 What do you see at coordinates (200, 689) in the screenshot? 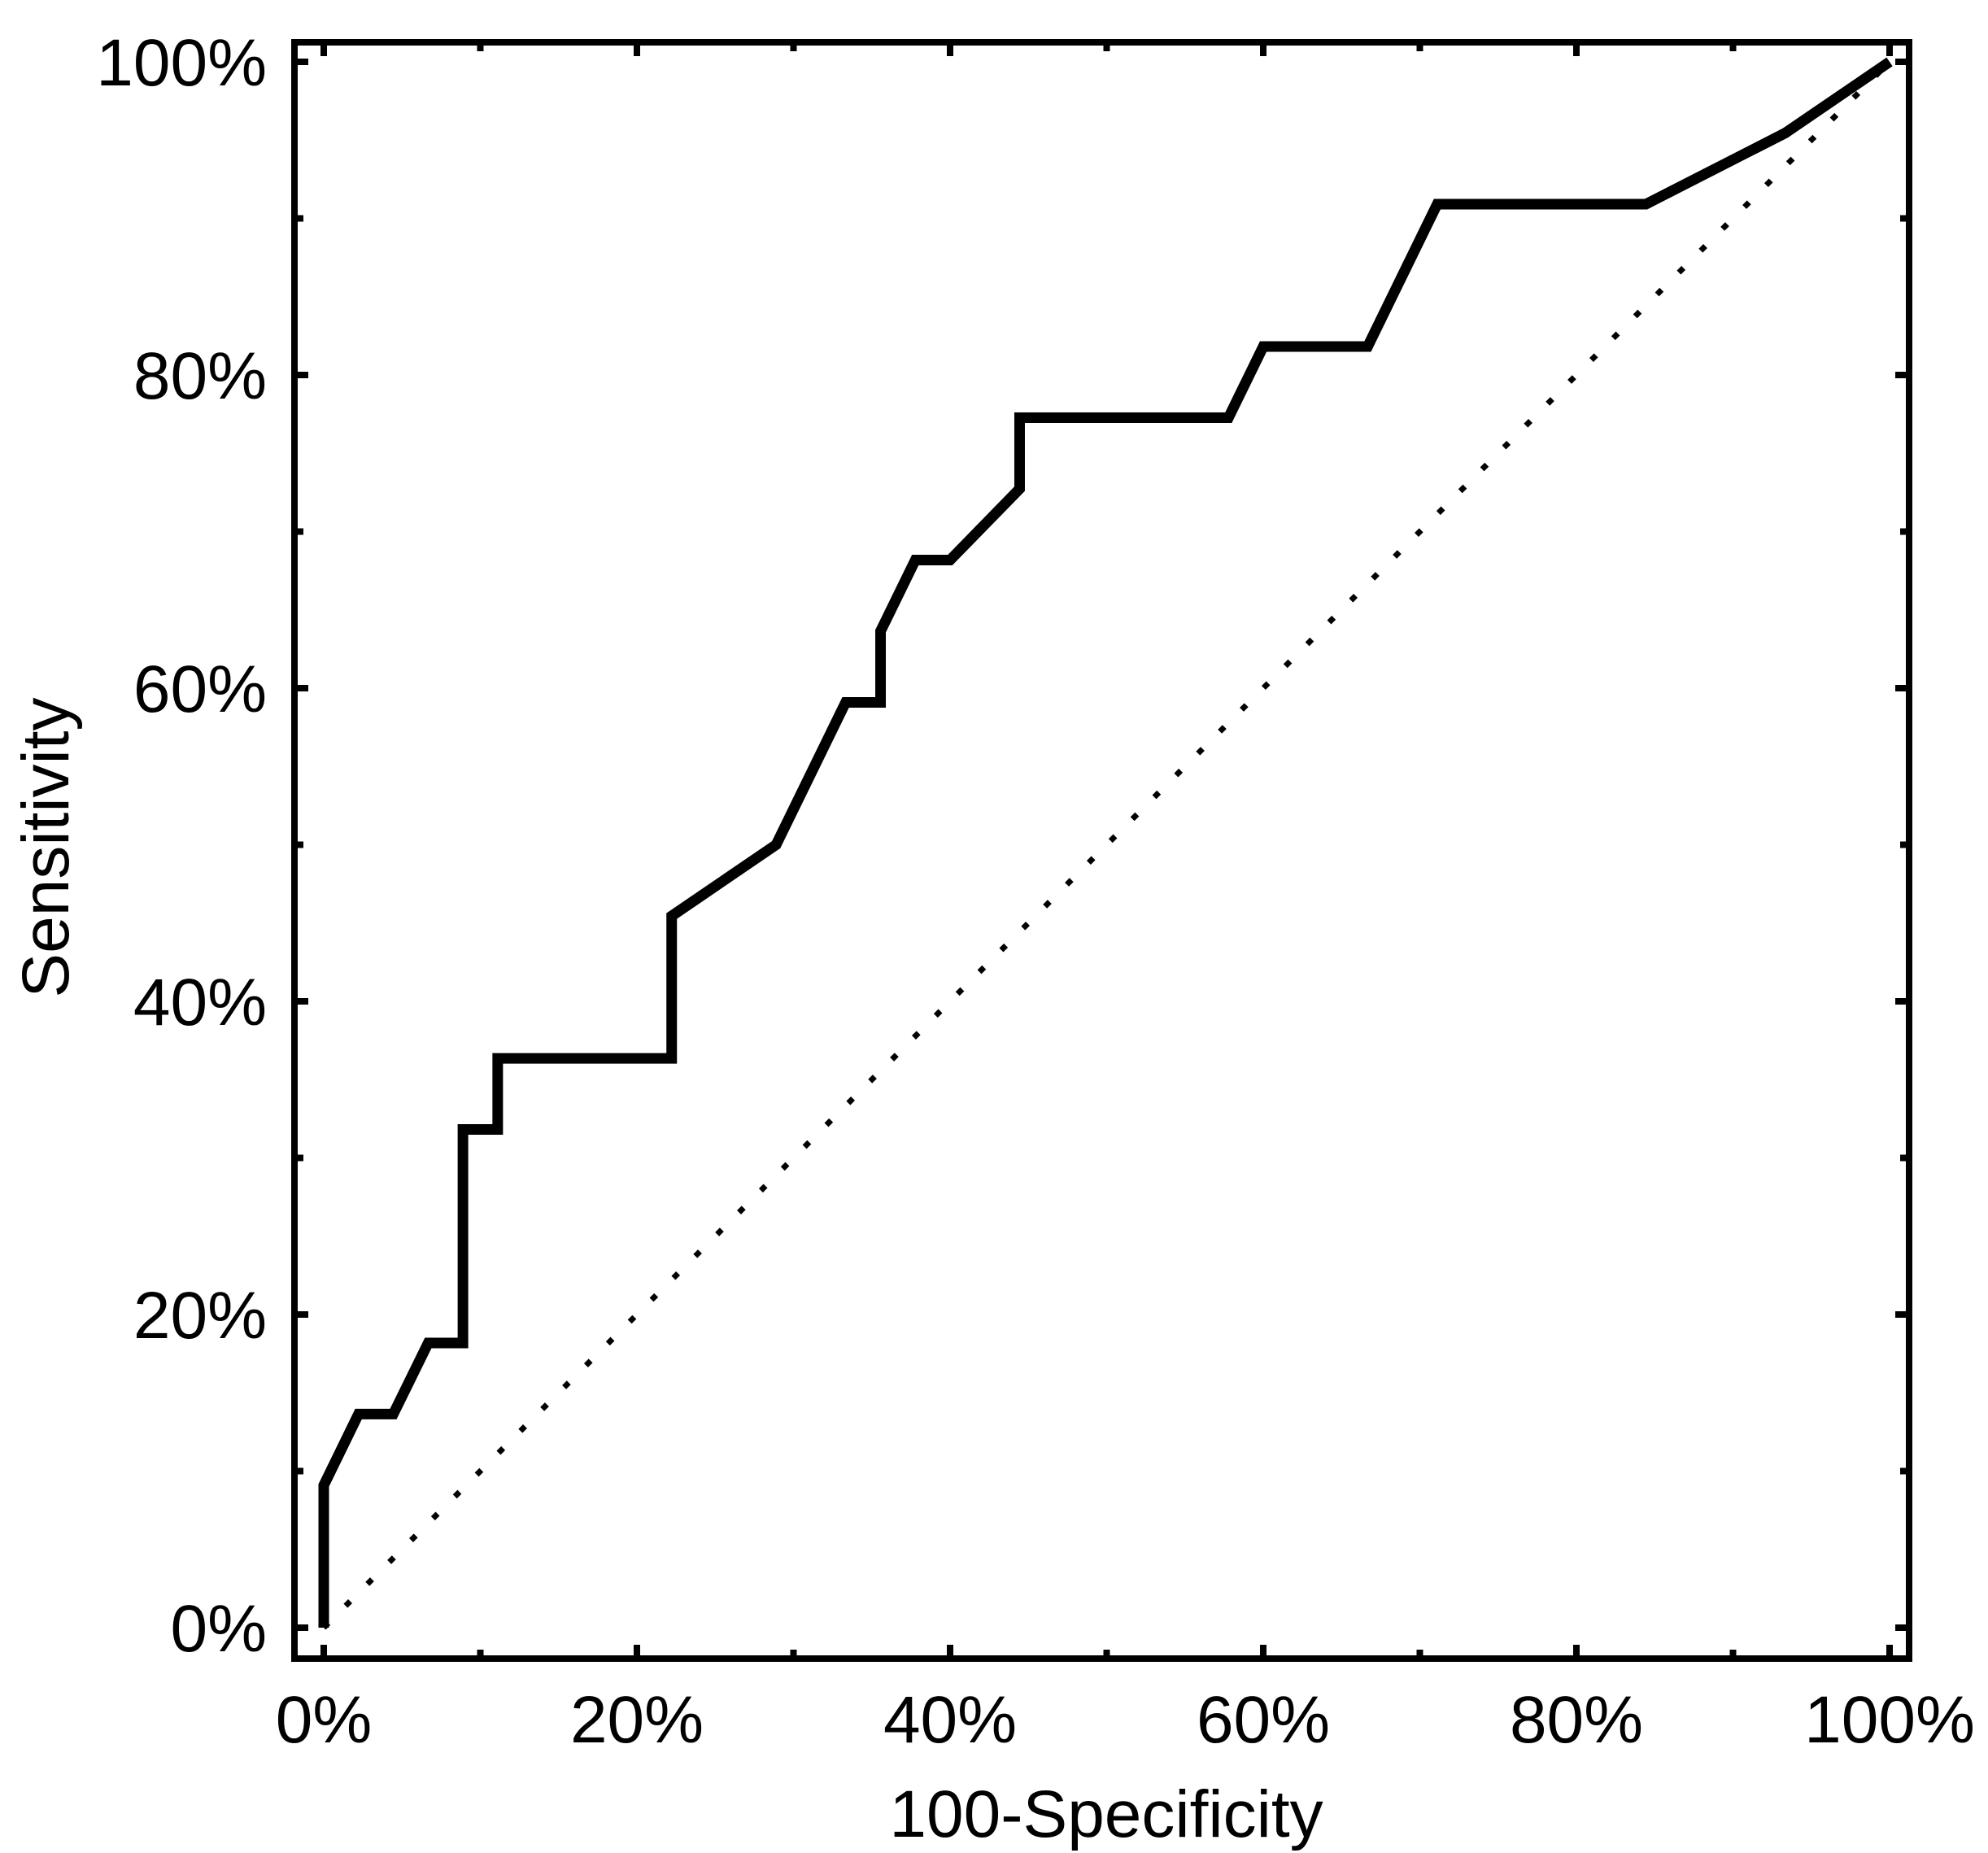
I see `y-tick-label: 60%` at bounding box center [200, 689].